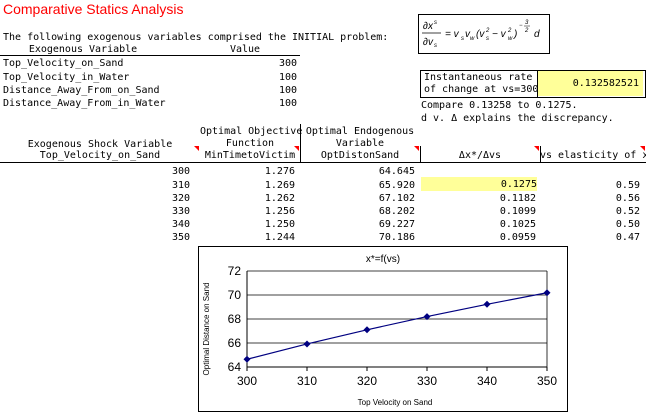 The height and width of the screenshot is (414, 646). What do you see at coordinates (247, 381) in the screenshot?
I see `x-tick-label: 300` at bounding box center [247, 381].